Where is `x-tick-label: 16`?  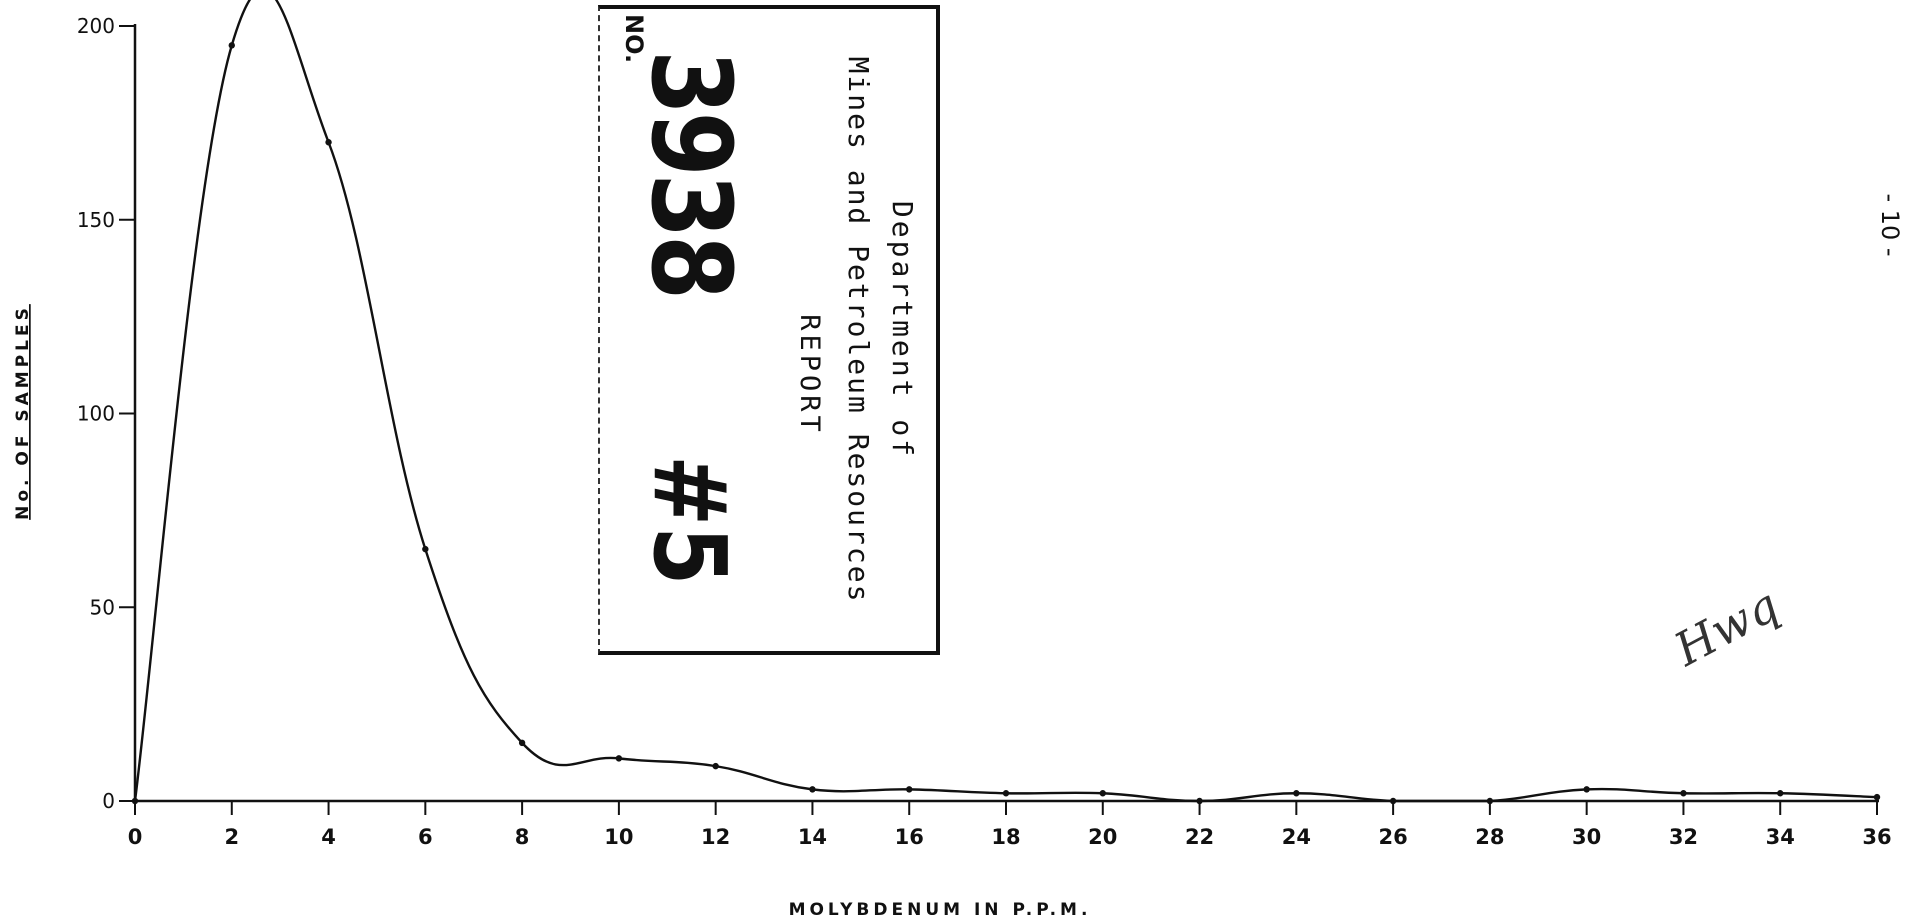 x-tick-label: 16 is located at coordinates (909, 837).